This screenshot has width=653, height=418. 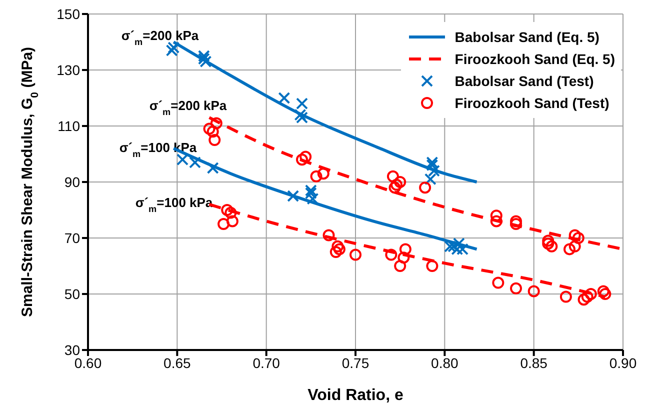 What do you see at coordinates (445, 362) in the screenshot?
I see `x-tick-label: 0.80` at bounding box center [445, 362].